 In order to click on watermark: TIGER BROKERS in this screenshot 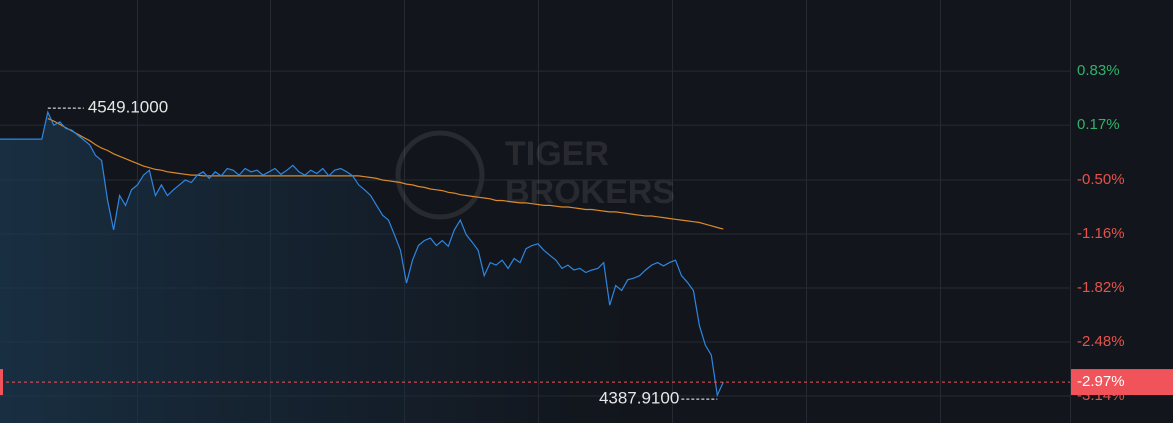, I will do `click(535, 175)`.